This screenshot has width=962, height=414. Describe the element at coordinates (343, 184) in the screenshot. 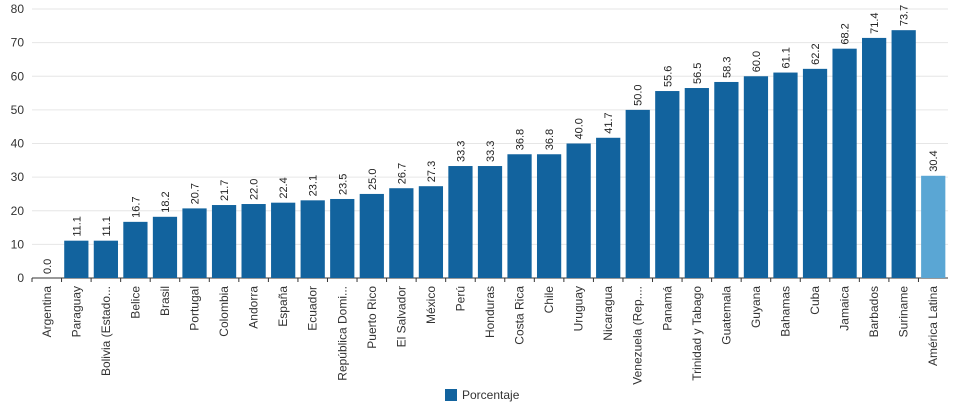

I see `data-label: 23.5` at that location.